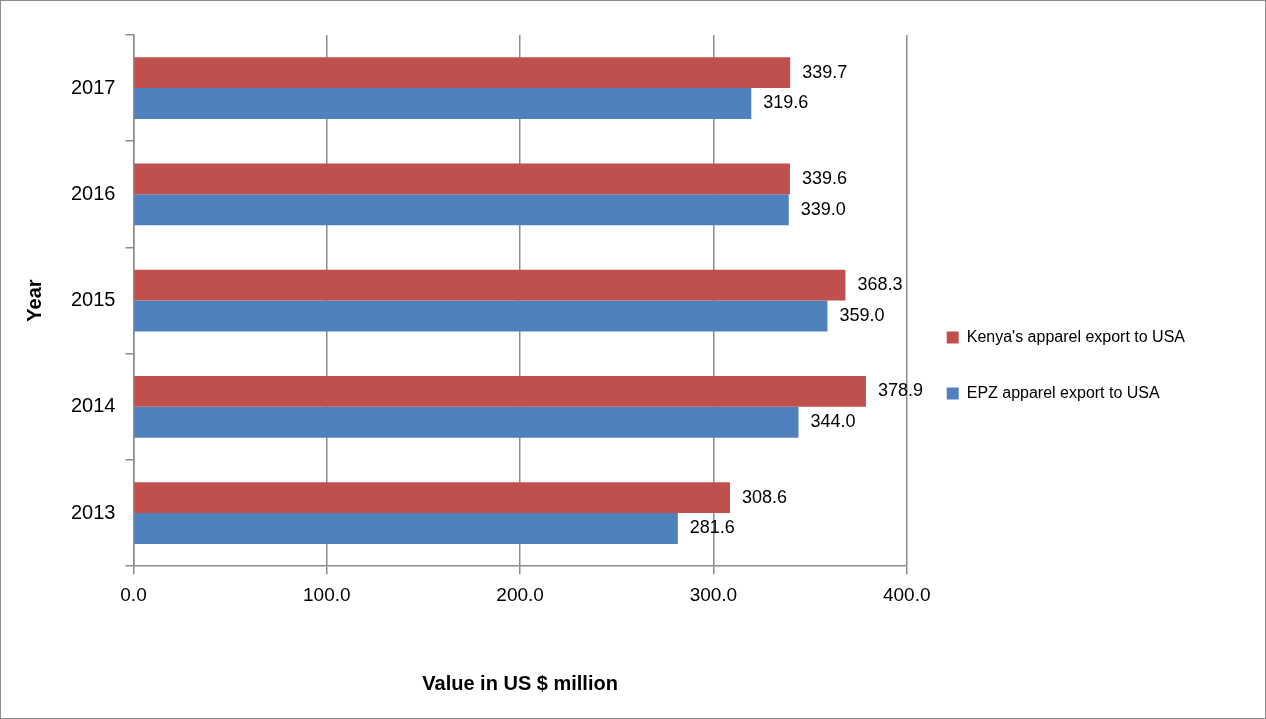 The height and width of the screenshot is (719, 1266). What do you see at coordinates (786, 102) in the screenshot?
I see `data-label: 319.6` at bounding box center [786, 102].